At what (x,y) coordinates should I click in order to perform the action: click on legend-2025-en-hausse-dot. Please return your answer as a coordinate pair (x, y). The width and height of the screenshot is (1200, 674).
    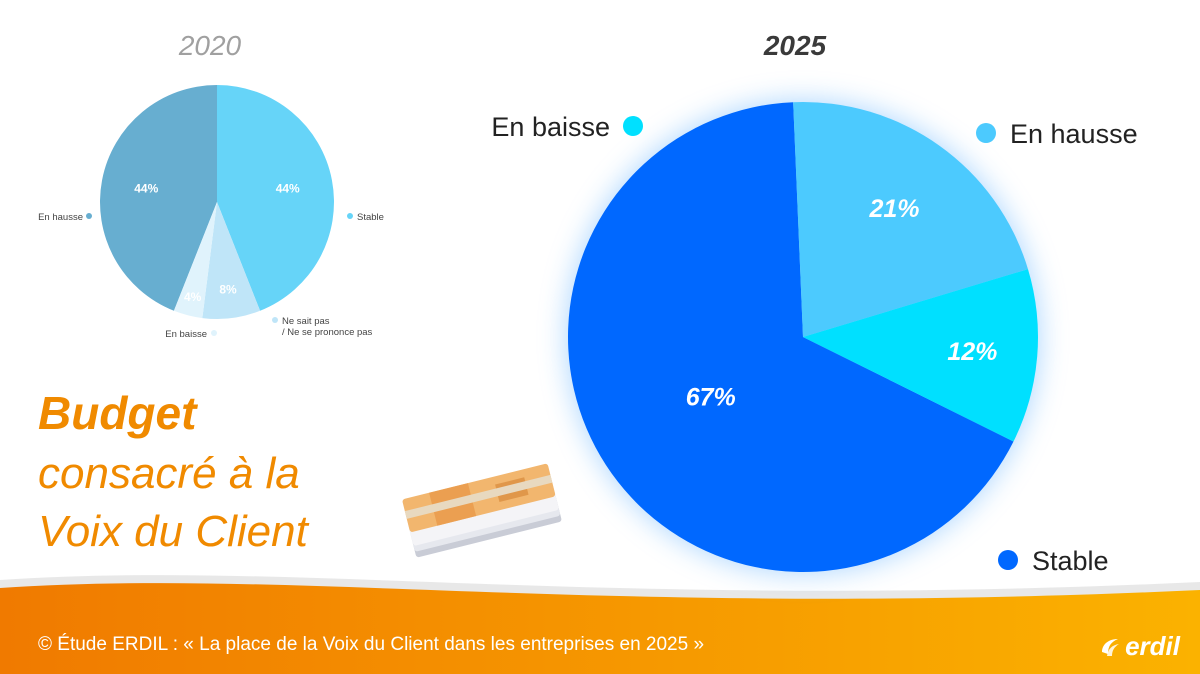
    Looking at the image, I should click on (986, 133).